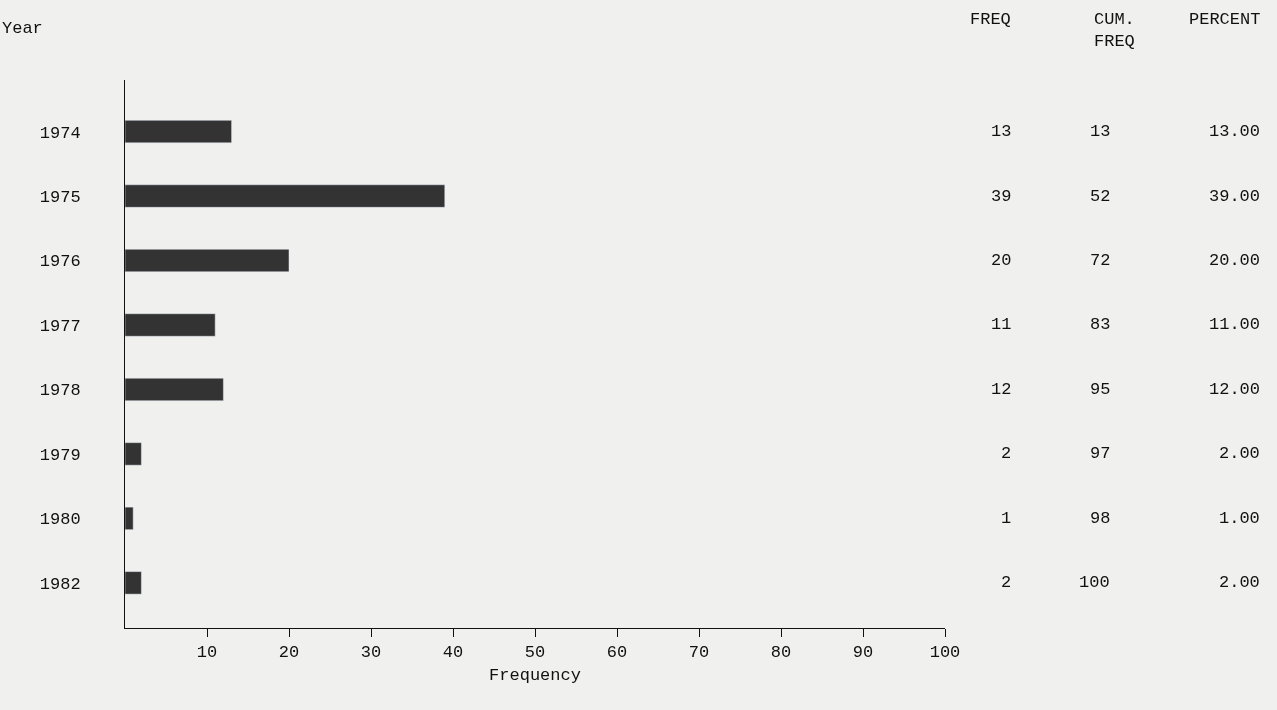 Image resolution: width=1277 pixels, height=710 pixels. Describe the element at coordinates (535, 653) in the screenshot. I see `x-tick-label: 50` at that location.